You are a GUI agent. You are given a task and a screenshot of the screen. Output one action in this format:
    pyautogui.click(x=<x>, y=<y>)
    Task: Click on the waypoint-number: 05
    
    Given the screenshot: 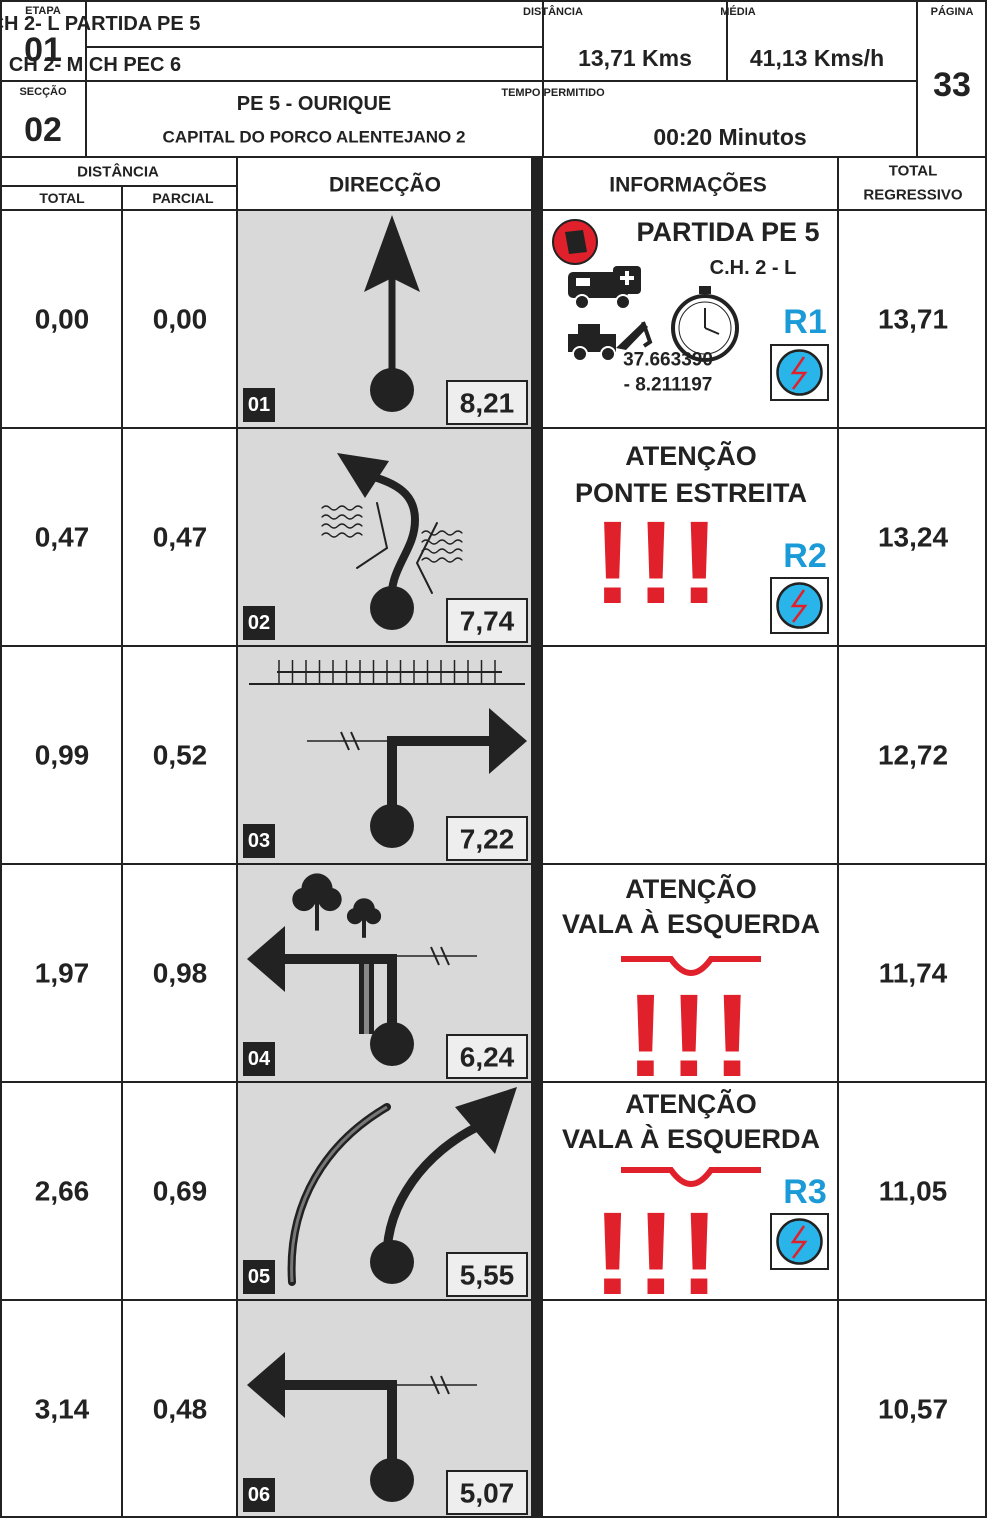 What is the action you would take?
    pyautogui.click(x=259, y=1277)
    